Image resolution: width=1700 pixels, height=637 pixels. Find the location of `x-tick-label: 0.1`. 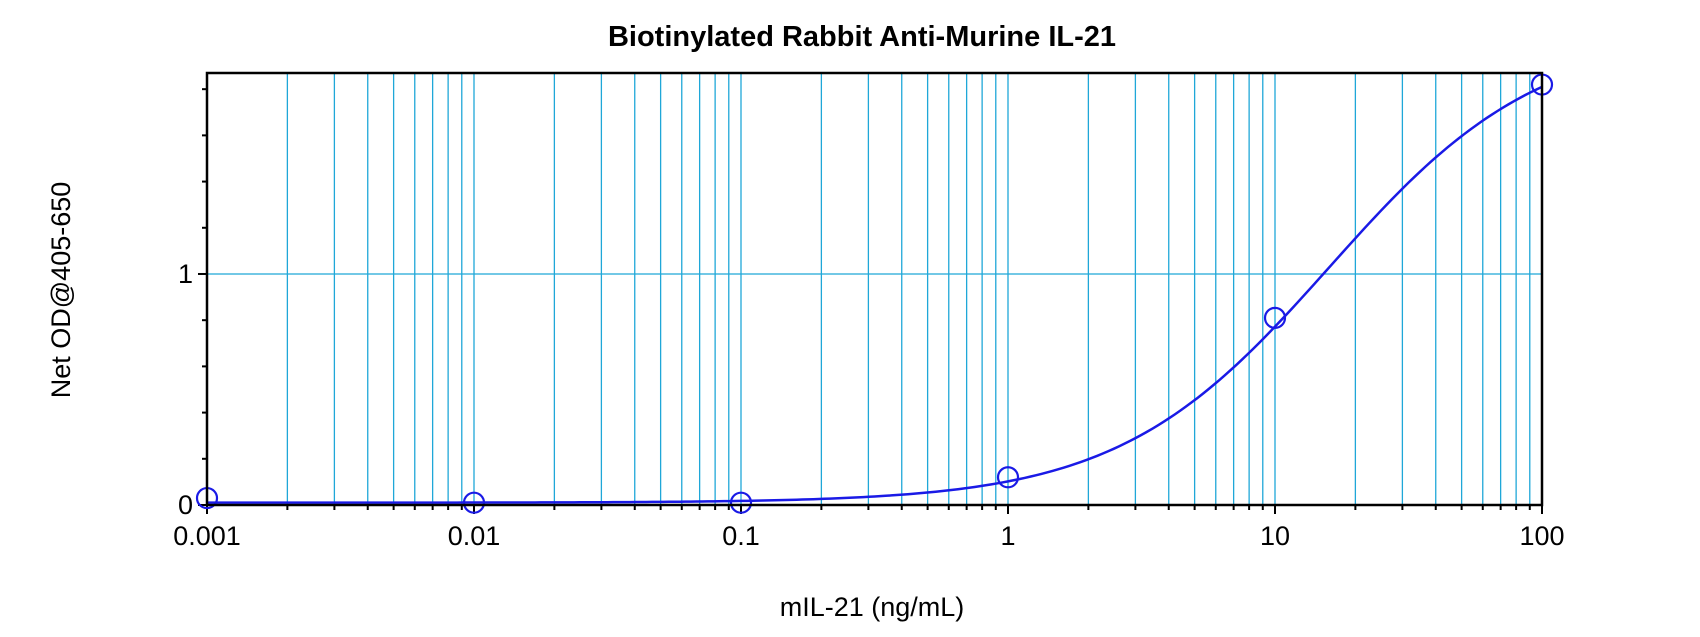

x-tick-label: 0.1 is located at coordinates (741, 536).